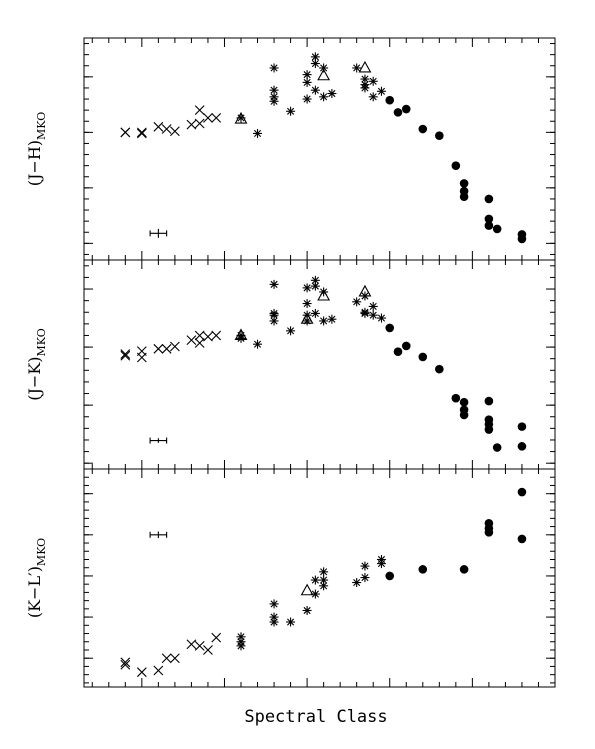  I want to click on y-axis-label: (K−L′)MKO, so click(36, 578).